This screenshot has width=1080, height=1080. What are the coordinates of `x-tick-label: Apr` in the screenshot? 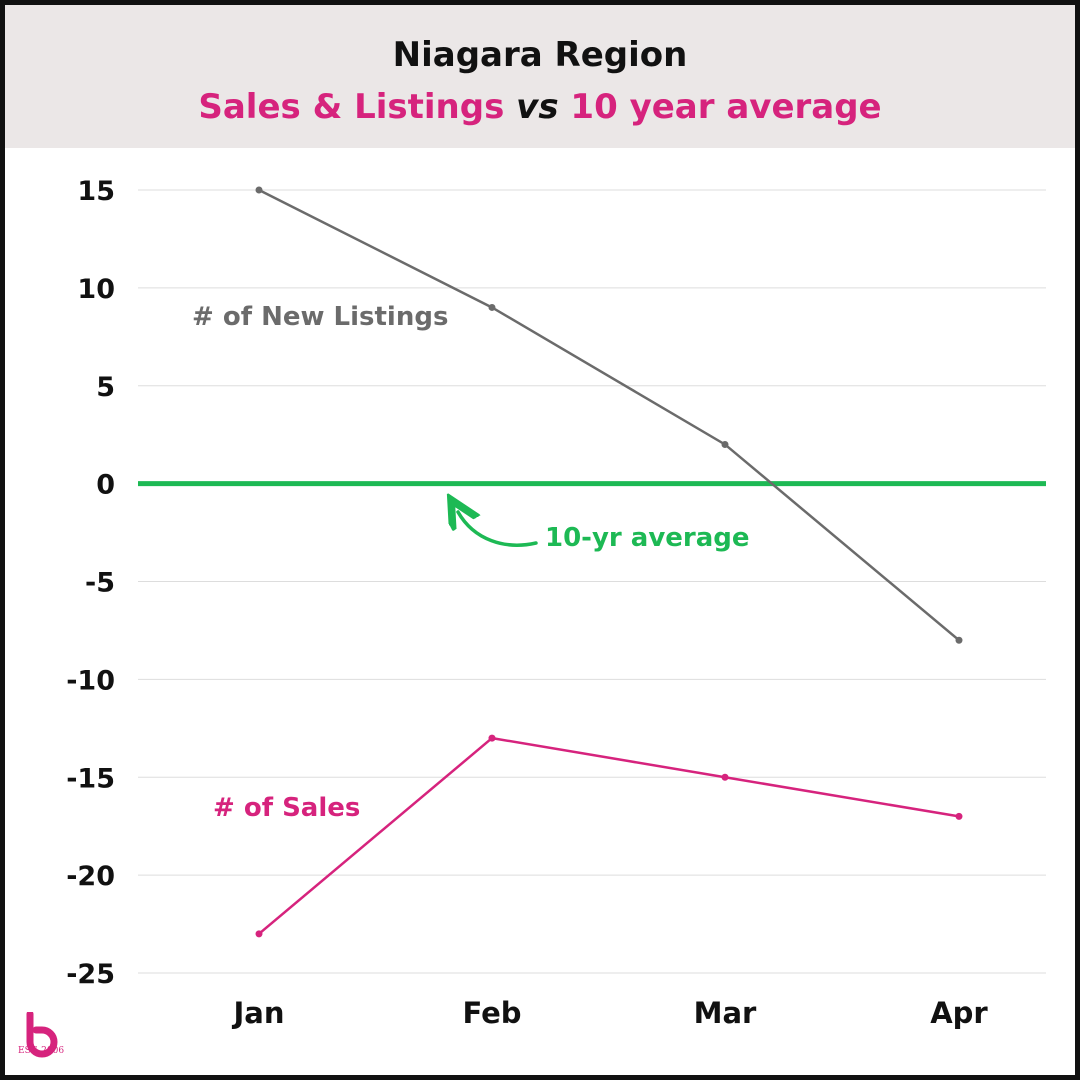 It's located at (959, 1013).